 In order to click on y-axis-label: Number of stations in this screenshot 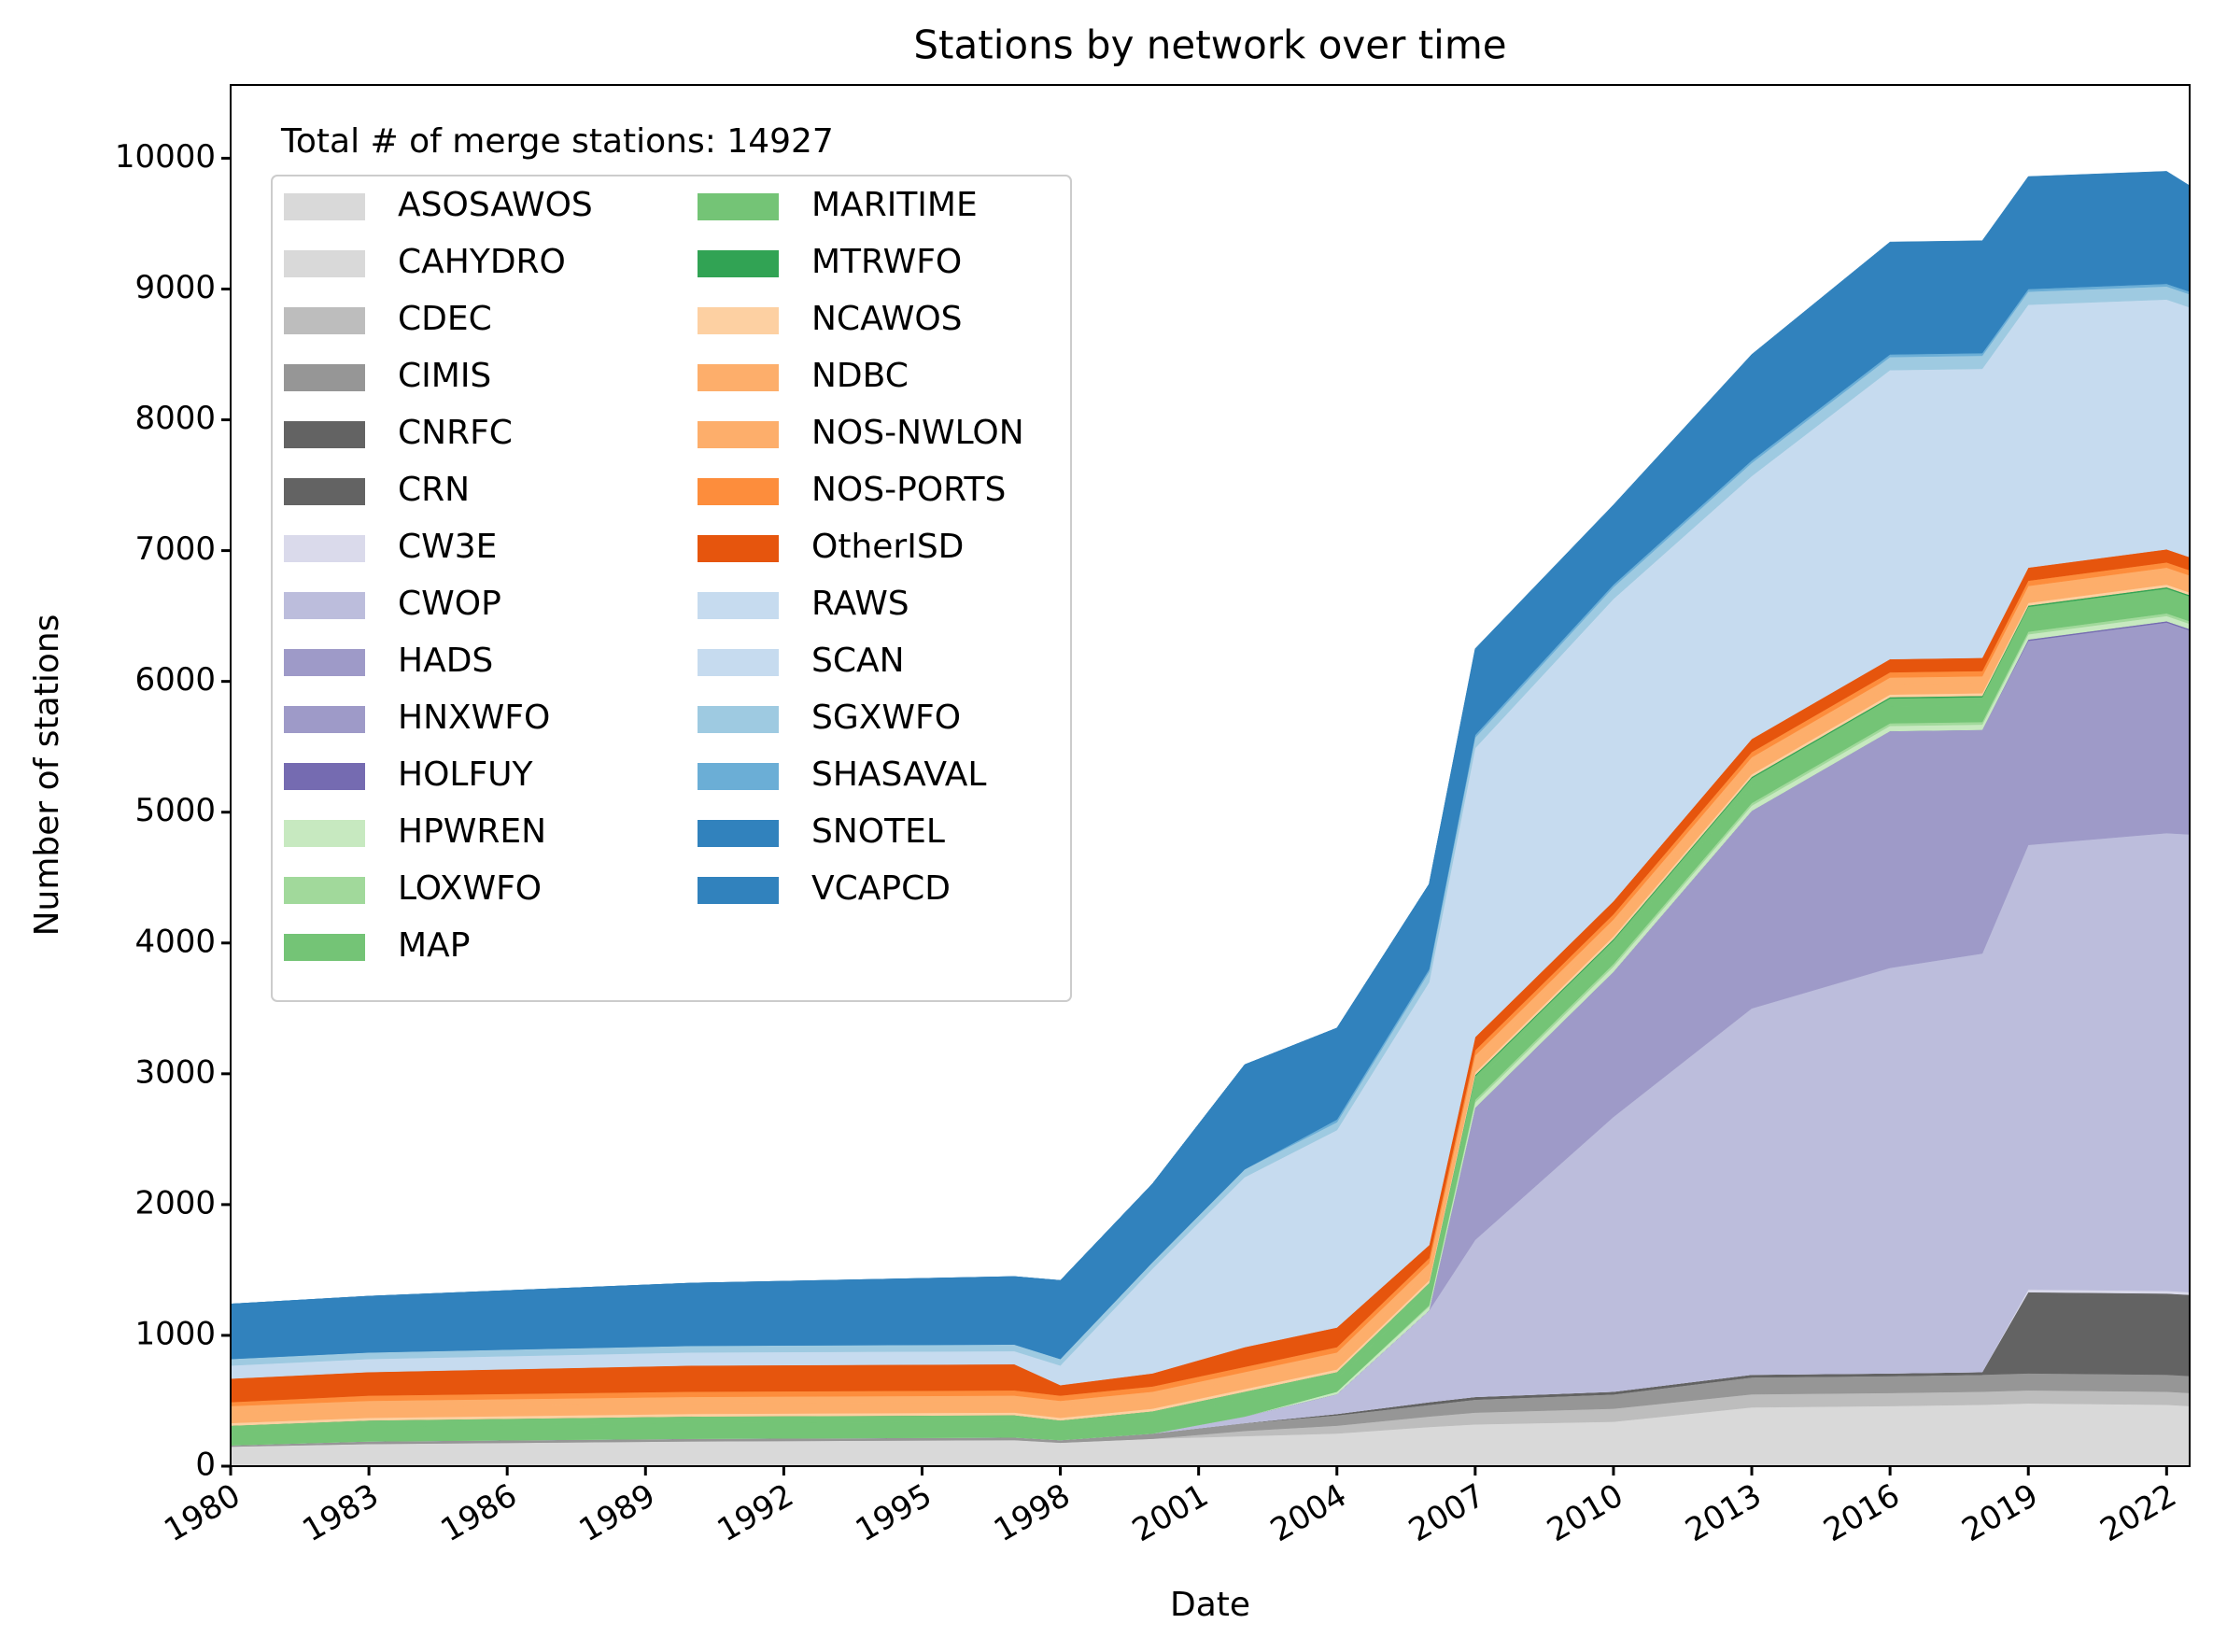, I will do `click(47, 775)`.